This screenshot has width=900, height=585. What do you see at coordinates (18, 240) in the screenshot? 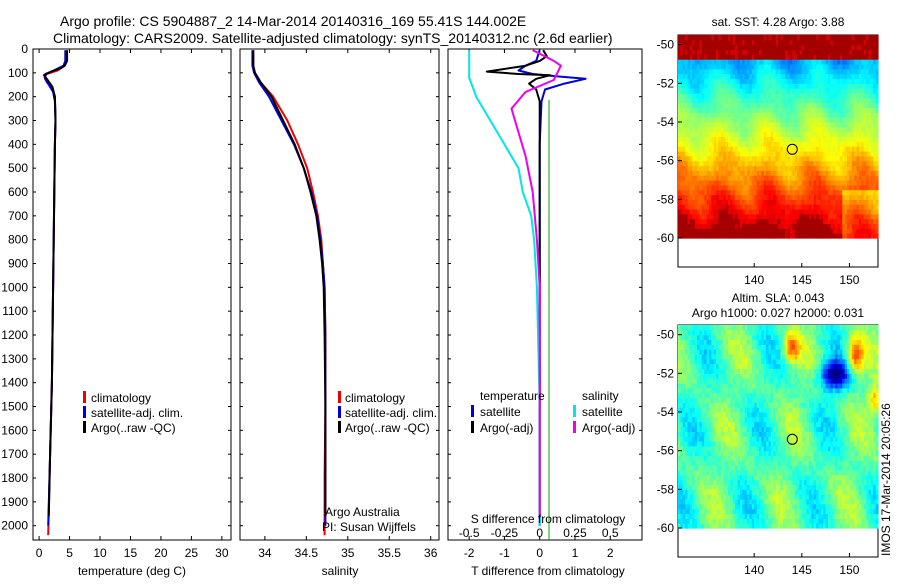
I see `depth-tick-label: 800` at bounding box center [18, 240].